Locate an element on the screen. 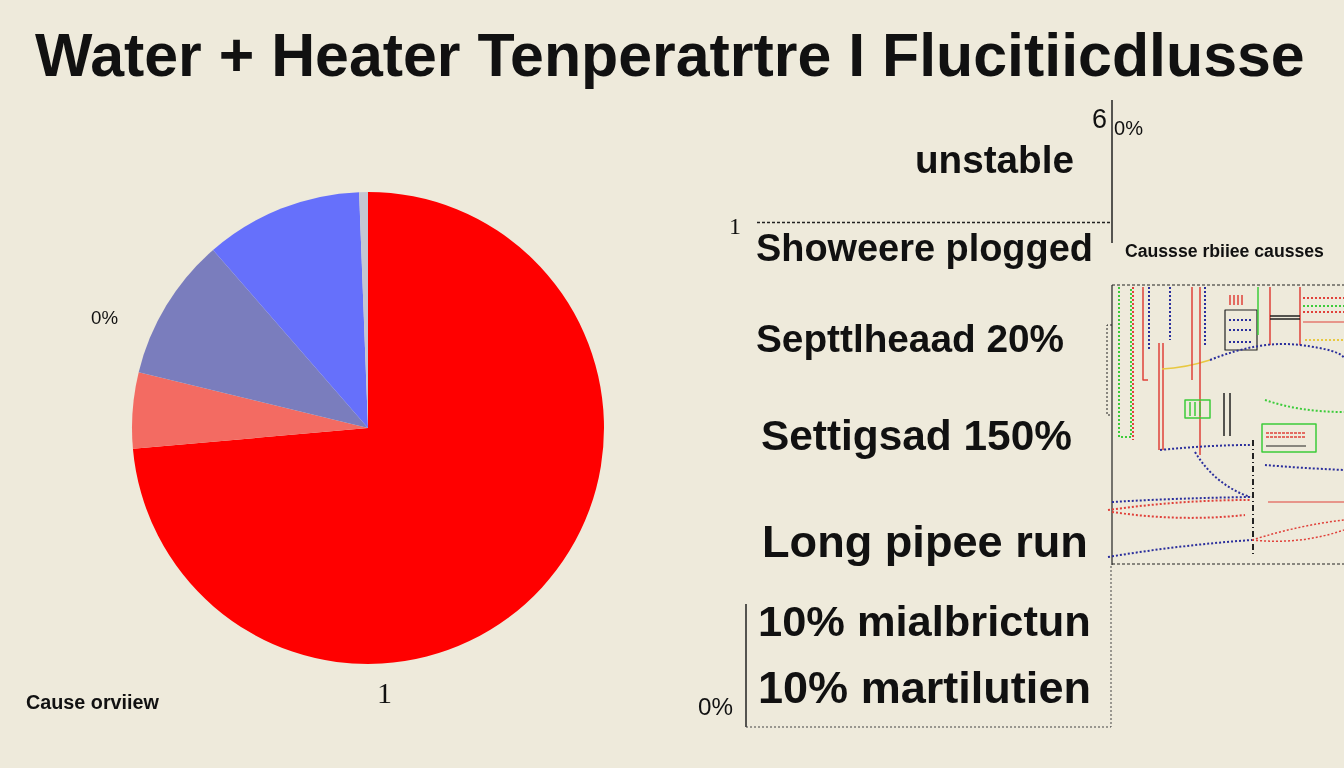  text: 10% mialbrictun is located at coordinates (924, 621).